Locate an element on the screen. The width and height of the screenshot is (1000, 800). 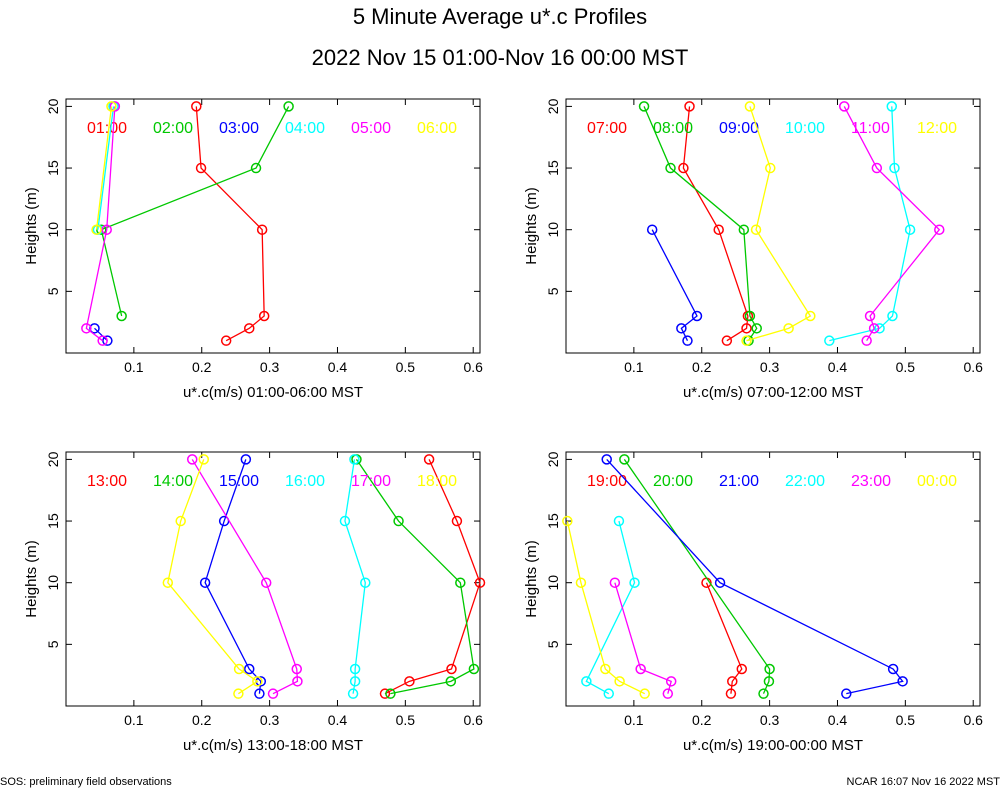
y-tick-label: 5 is located at coordinates (553, 644).